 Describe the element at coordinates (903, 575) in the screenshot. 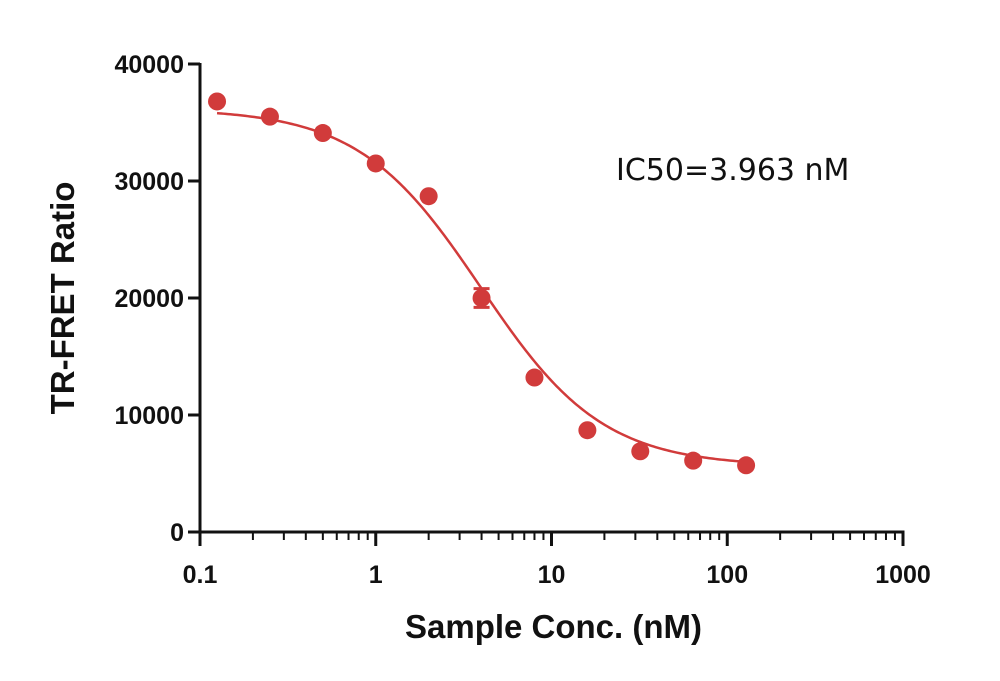

I see `x-tick-label: 1000` at that location.